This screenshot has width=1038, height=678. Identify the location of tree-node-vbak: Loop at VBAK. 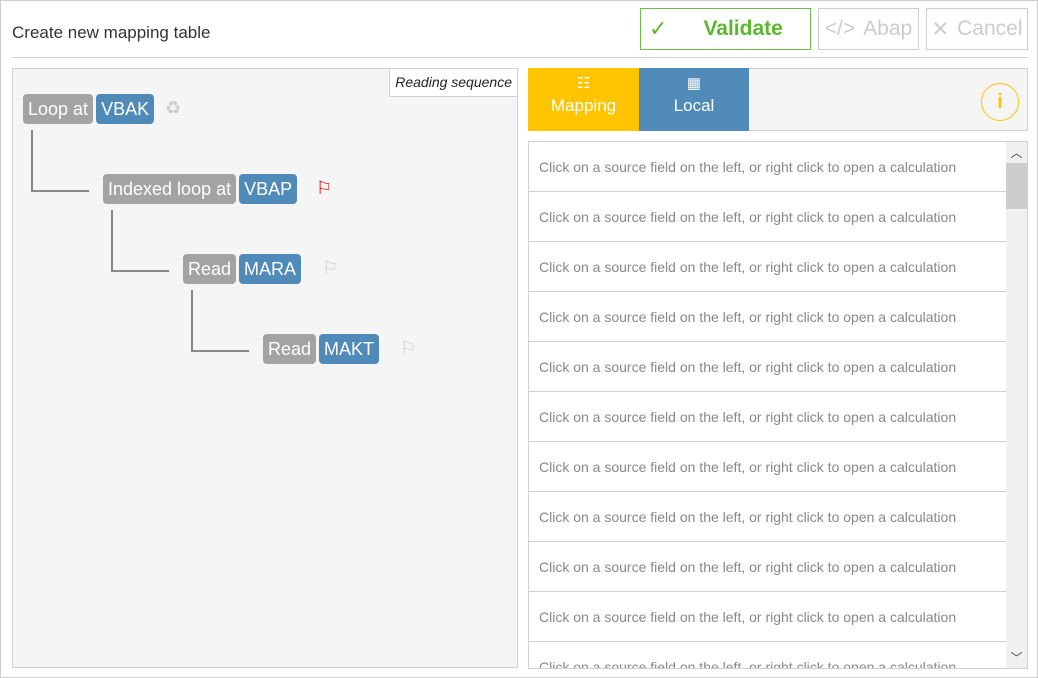
(89, 109).